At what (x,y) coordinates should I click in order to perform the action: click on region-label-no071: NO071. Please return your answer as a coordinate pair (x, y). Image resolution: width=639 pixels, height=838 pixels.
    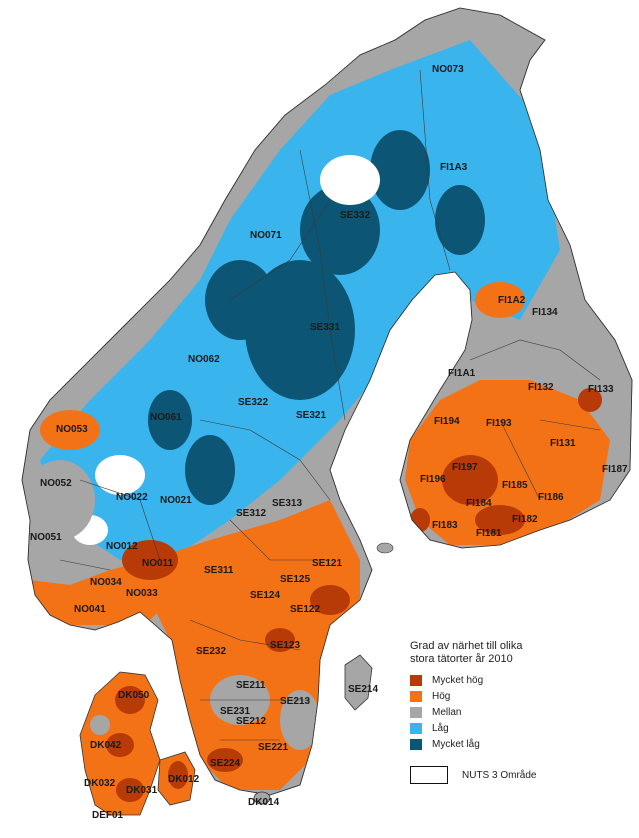
    Looking at the image, I should click on (266, 235).